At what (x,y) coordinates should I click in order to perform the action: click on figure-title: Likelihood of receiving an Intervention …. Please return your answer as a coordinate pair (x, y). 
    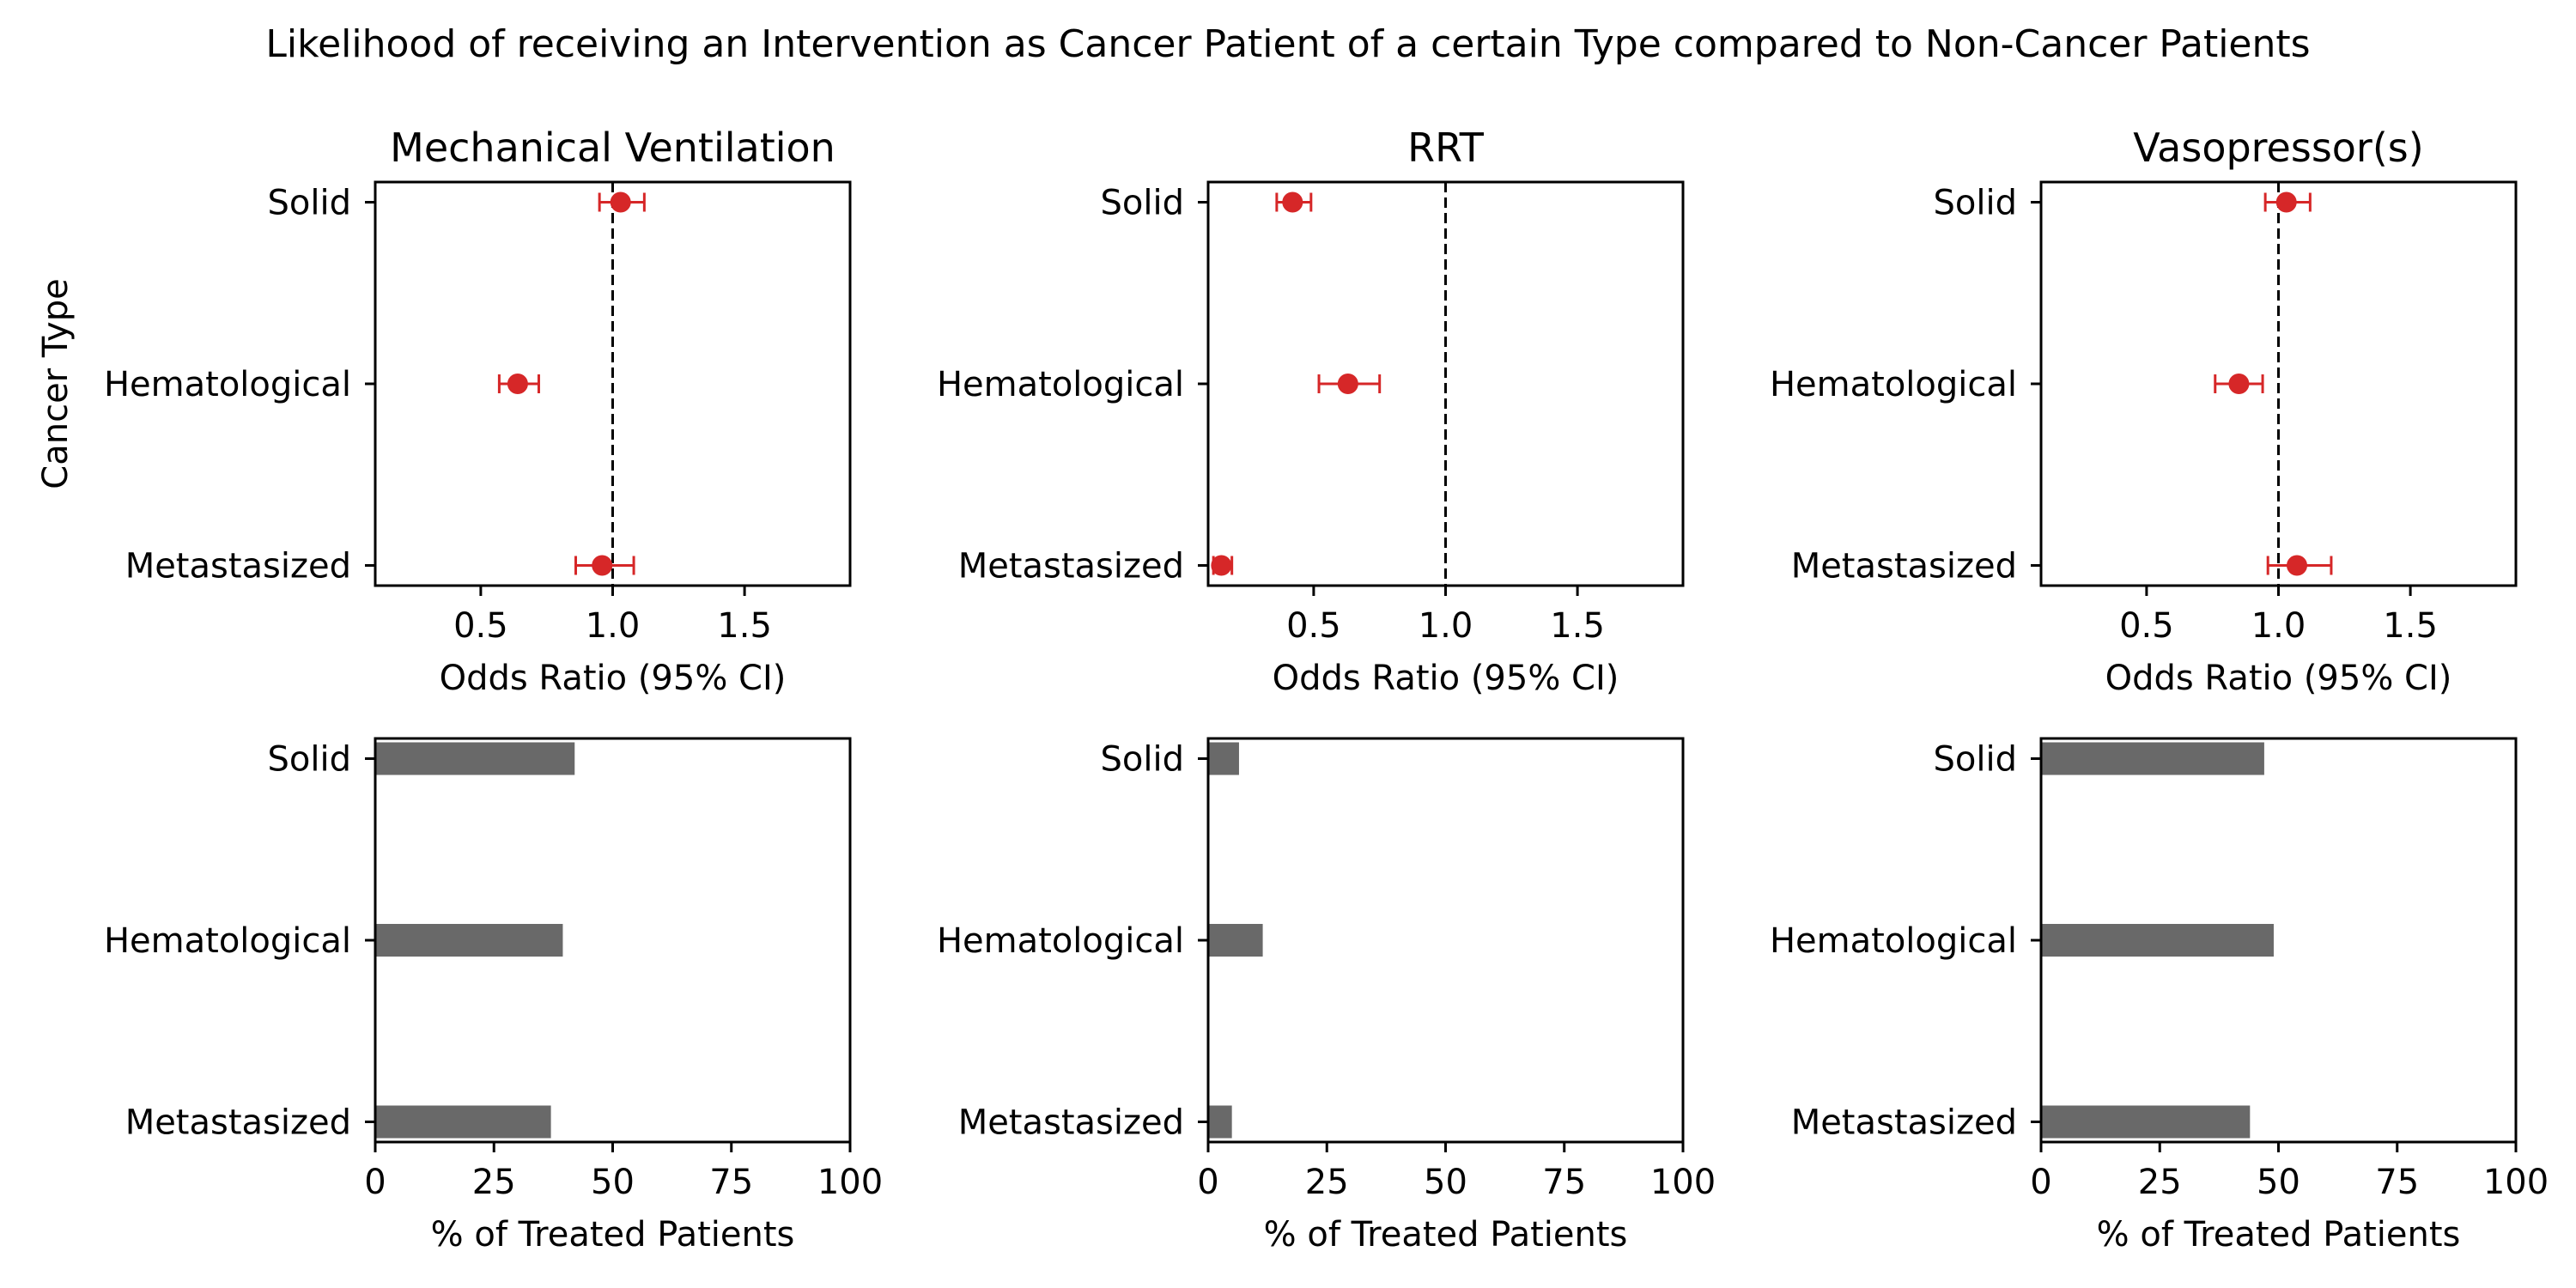
    Looking at the image, I should click on (1287, 44).